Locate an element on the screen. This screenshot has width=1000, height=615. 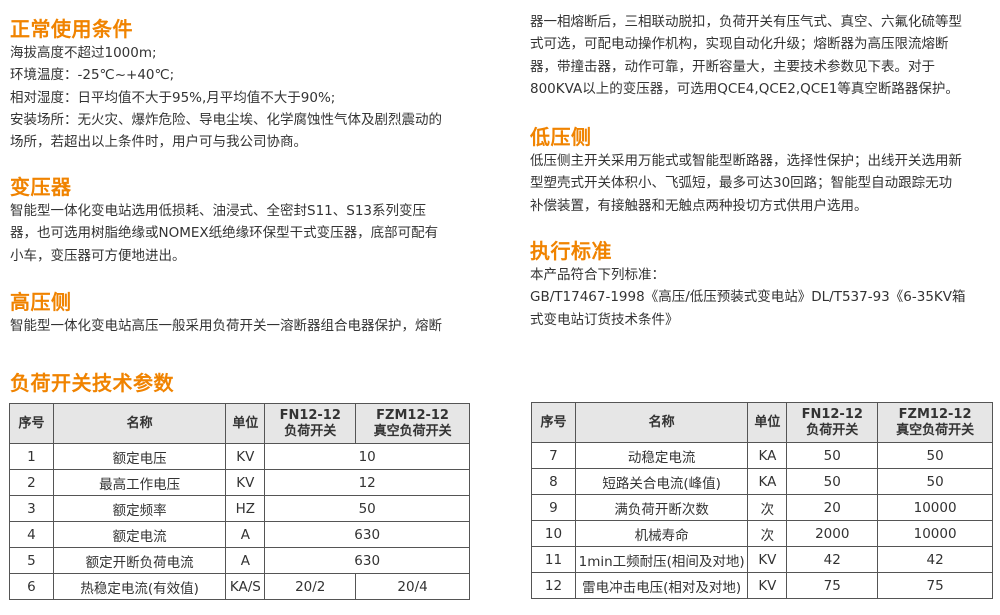
table-row: 11 1min工频耐压(相间及对地) KV 42 42 is located at coordinates (762, 559).